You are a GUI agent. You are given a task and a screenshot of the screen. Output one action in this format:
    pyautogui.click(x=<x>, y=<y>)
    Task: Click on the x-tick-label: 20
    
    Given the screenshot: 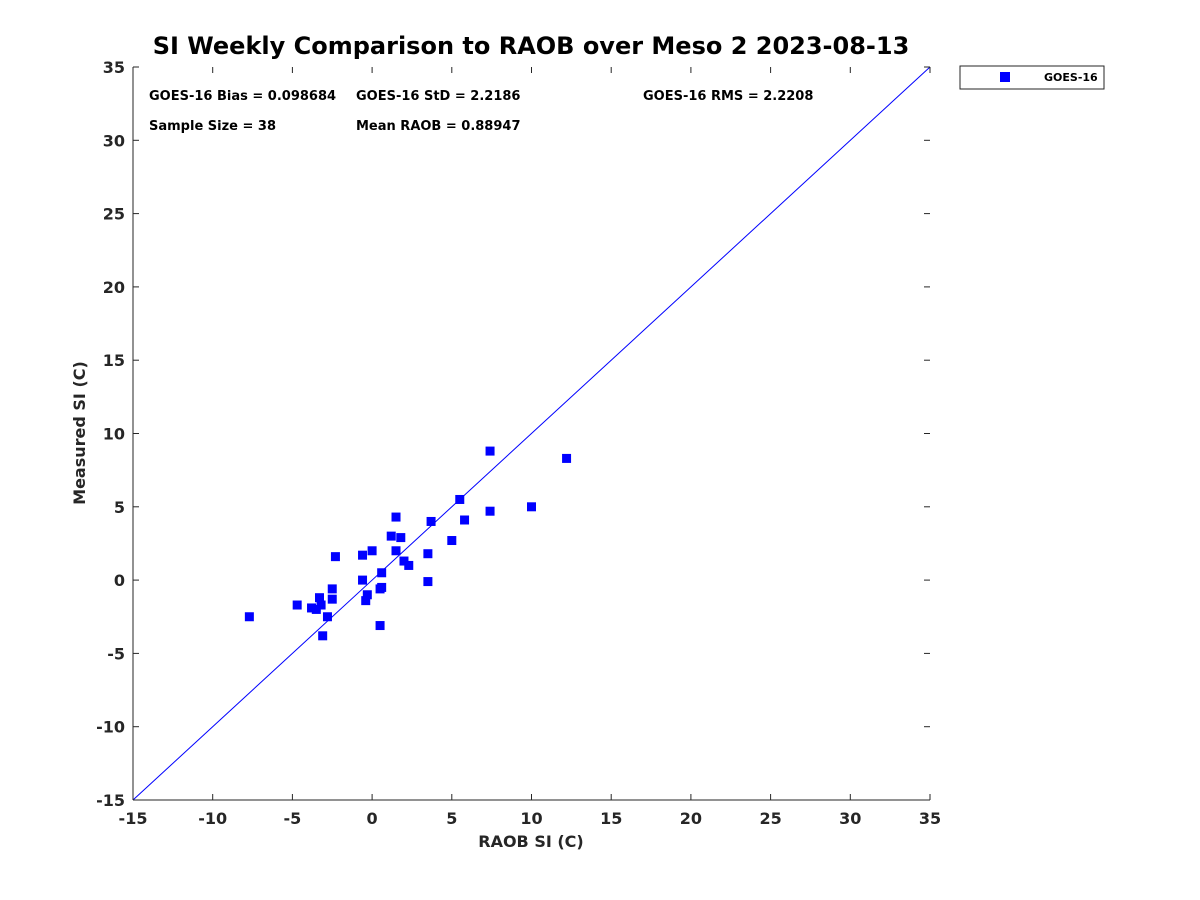 What is the action you would take?
    pyautogui.click(x=691, y=818)
    